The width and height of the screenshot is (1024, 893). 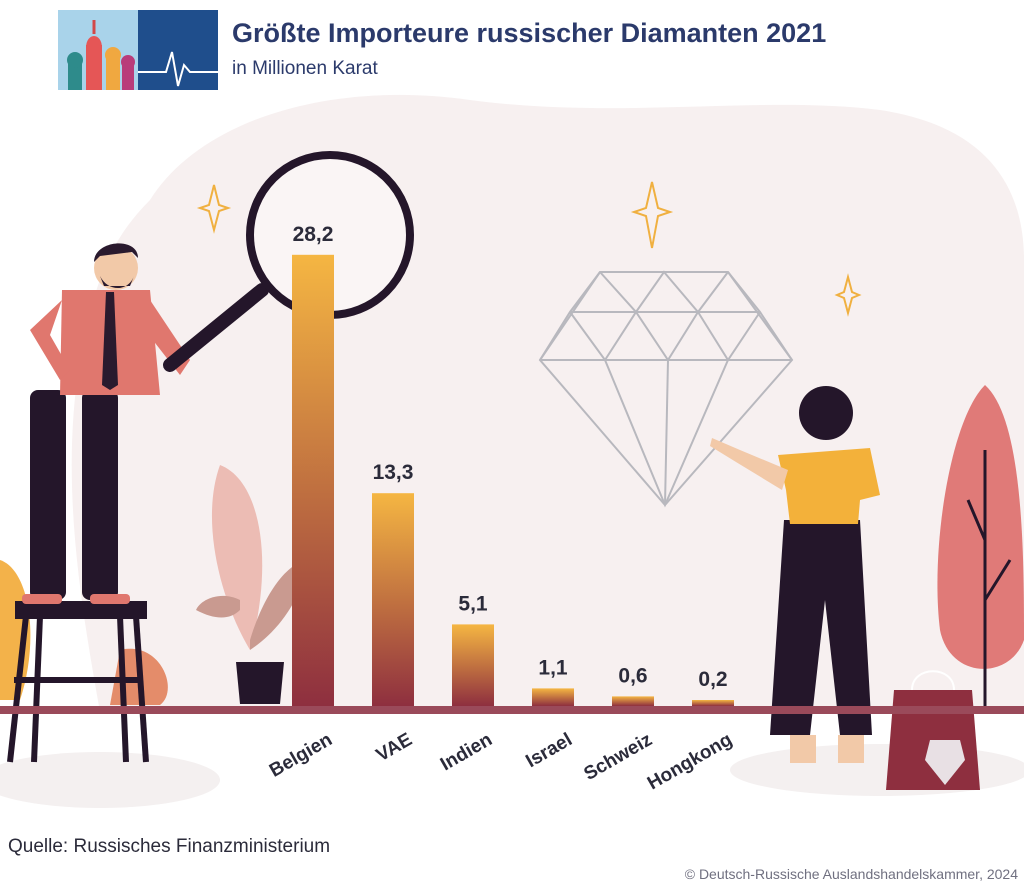 What do you see at coordinates (78, 682) in the screenshot?
I see `ladder-icon` at bounding box center [78, 682].